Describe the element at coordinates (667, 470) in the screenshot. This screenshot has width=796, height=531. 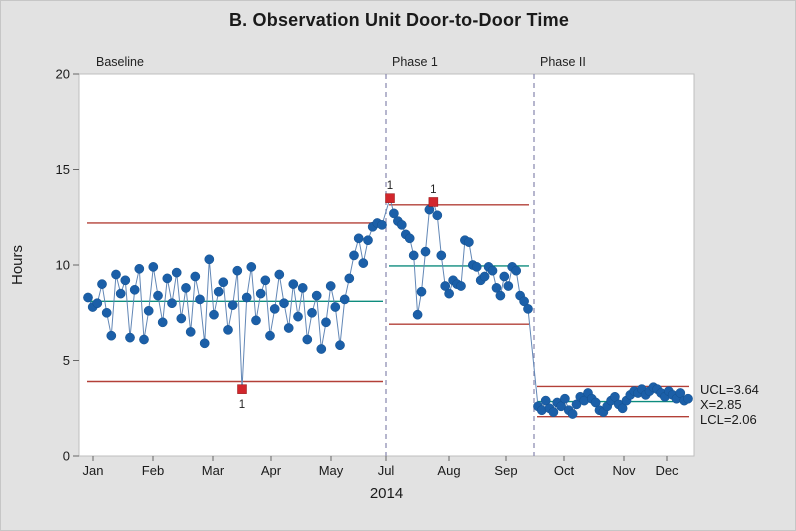
I see `x-tick-label: Dec` at that location.